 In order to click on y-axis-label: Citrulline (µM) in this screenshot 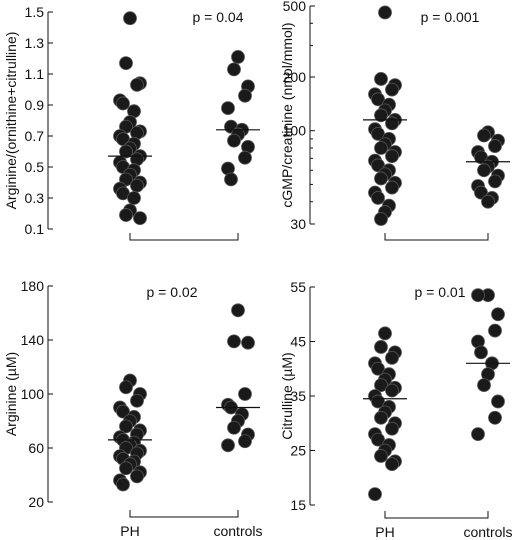, I will do `click(287, 395)`.